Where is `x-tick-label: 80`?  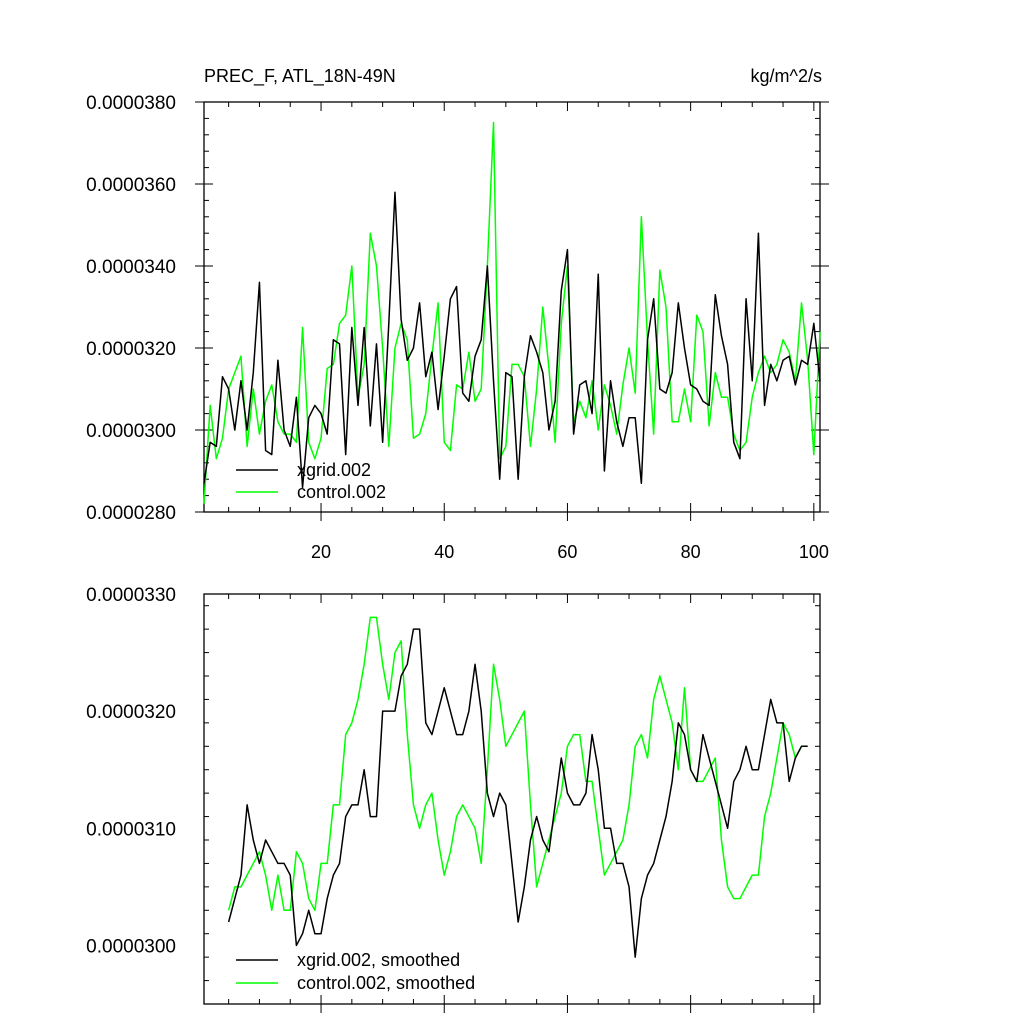
x-tick-label: 80 is located at coordinates (691, 552).